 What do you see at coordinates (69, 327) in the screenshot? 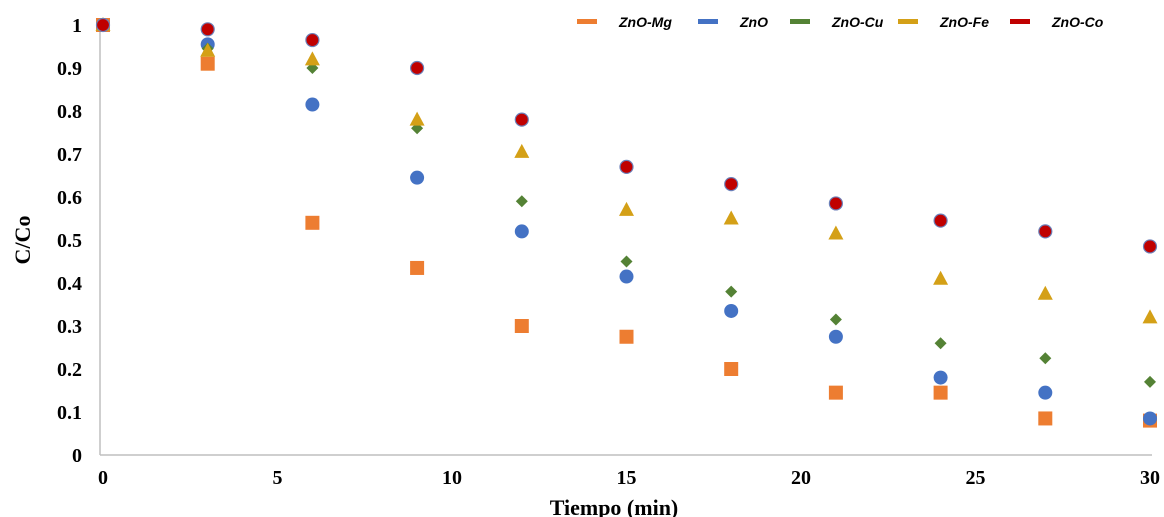
I see `y-tick-label: 0.3` at bounding box center [69, 327].